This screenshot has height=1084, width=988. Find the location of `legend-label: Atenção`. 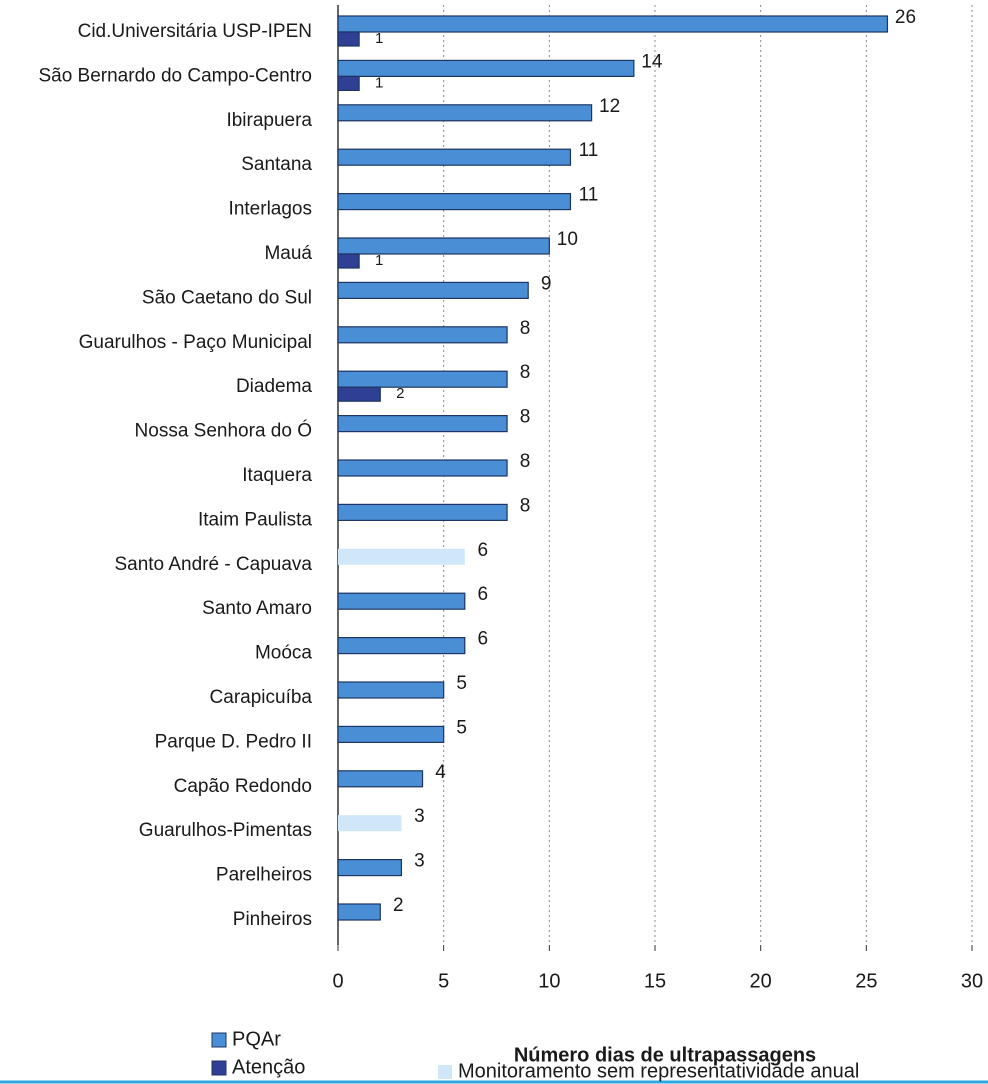

legend-label: Atenção is located at coordinates (268, 1067).